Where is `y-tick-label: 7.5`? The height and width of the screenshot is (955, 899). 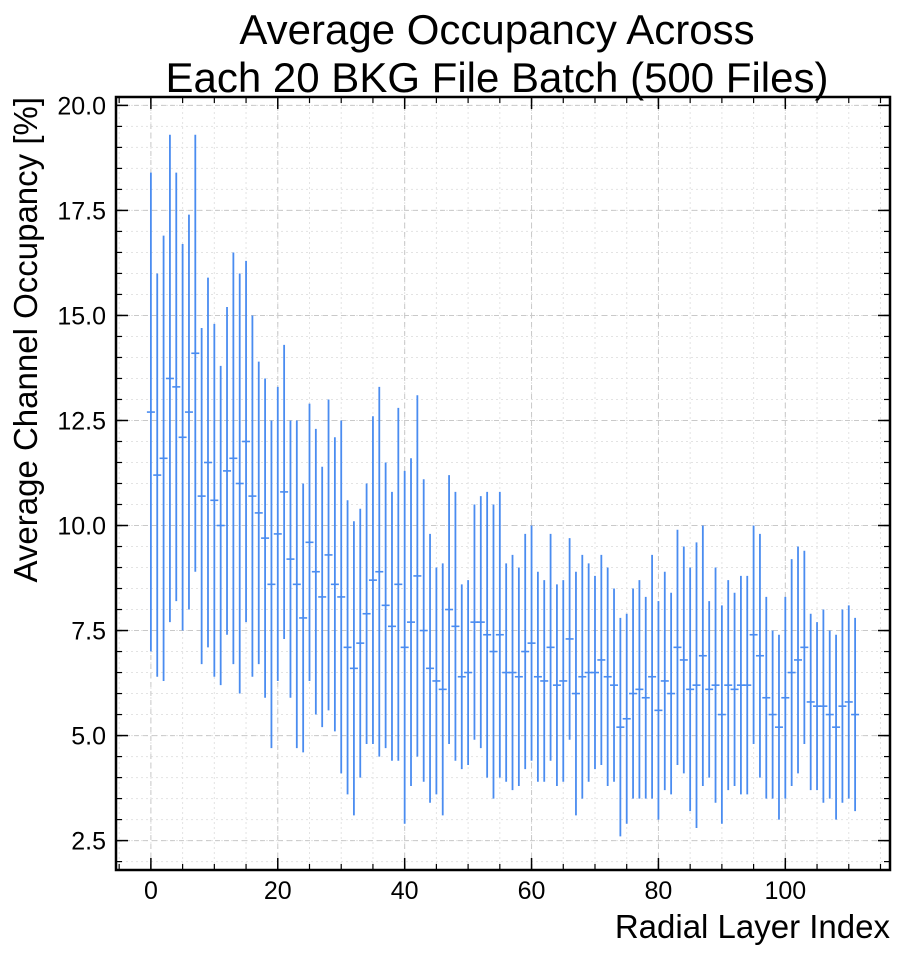
y-tick-label: 7.5 is located at coordinates (88, 632).